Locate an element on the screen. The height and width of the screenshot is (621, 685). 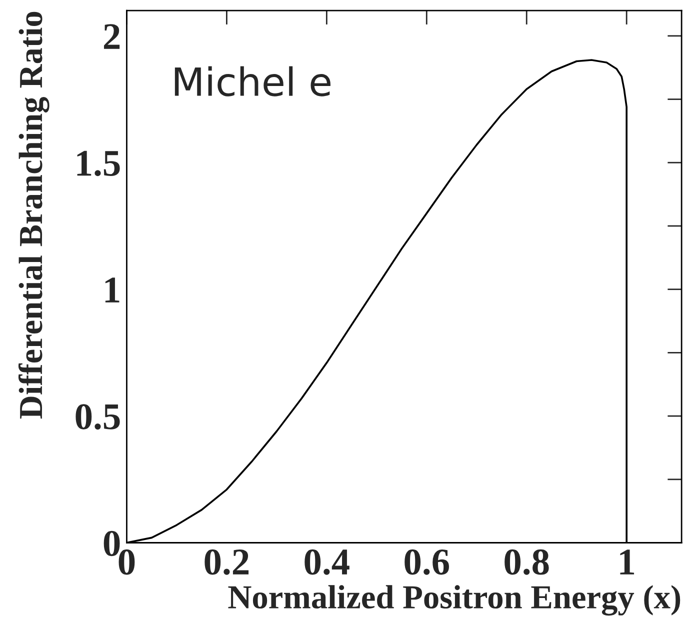
y-tick-label: 0 is located at coordinates (112, 543).